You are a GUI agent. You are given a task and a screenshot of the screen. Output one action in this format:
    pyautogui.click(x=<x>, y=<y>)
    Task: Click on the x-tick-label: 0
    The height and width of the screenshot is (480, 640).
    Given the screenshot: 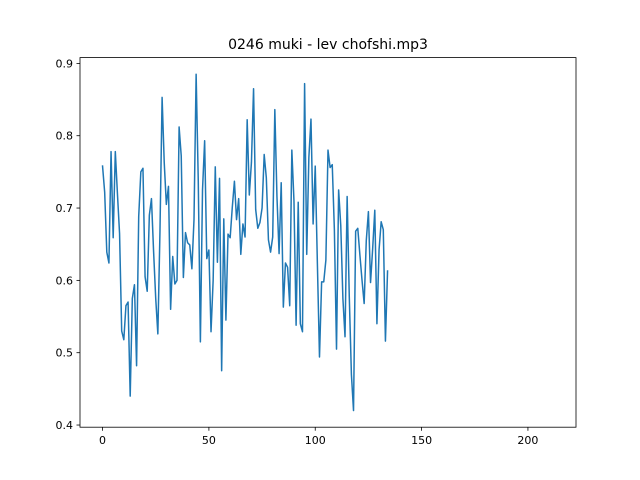 What is the action you would take?
    pyautogui.click(x=102, y=440)
    